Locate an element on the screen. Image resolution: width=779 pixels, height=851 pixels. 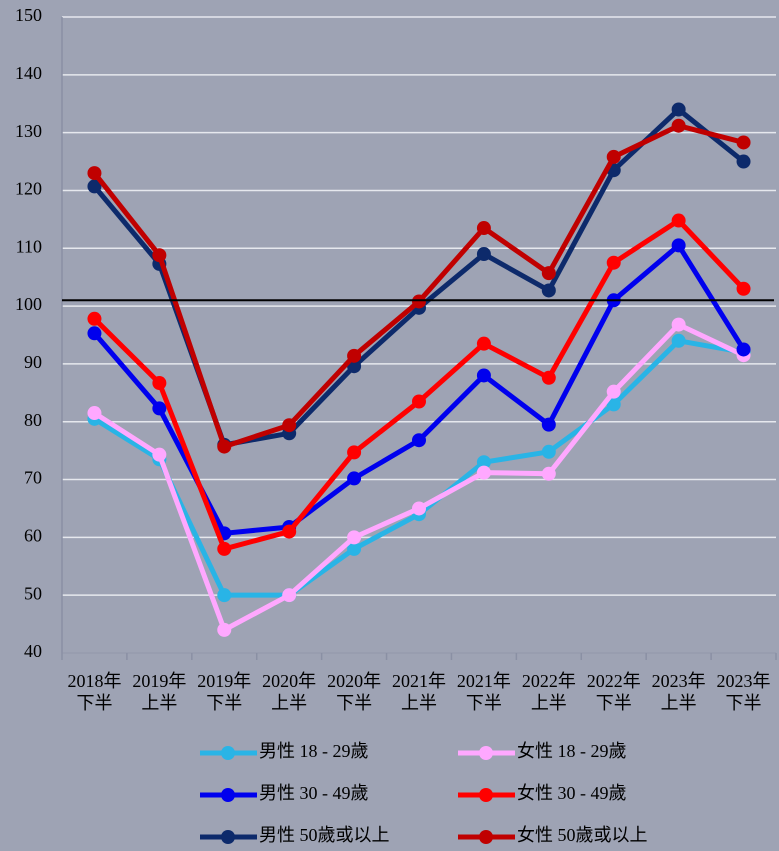
x-tick-label: 2023年上半 is located at coordinates (679, 692).